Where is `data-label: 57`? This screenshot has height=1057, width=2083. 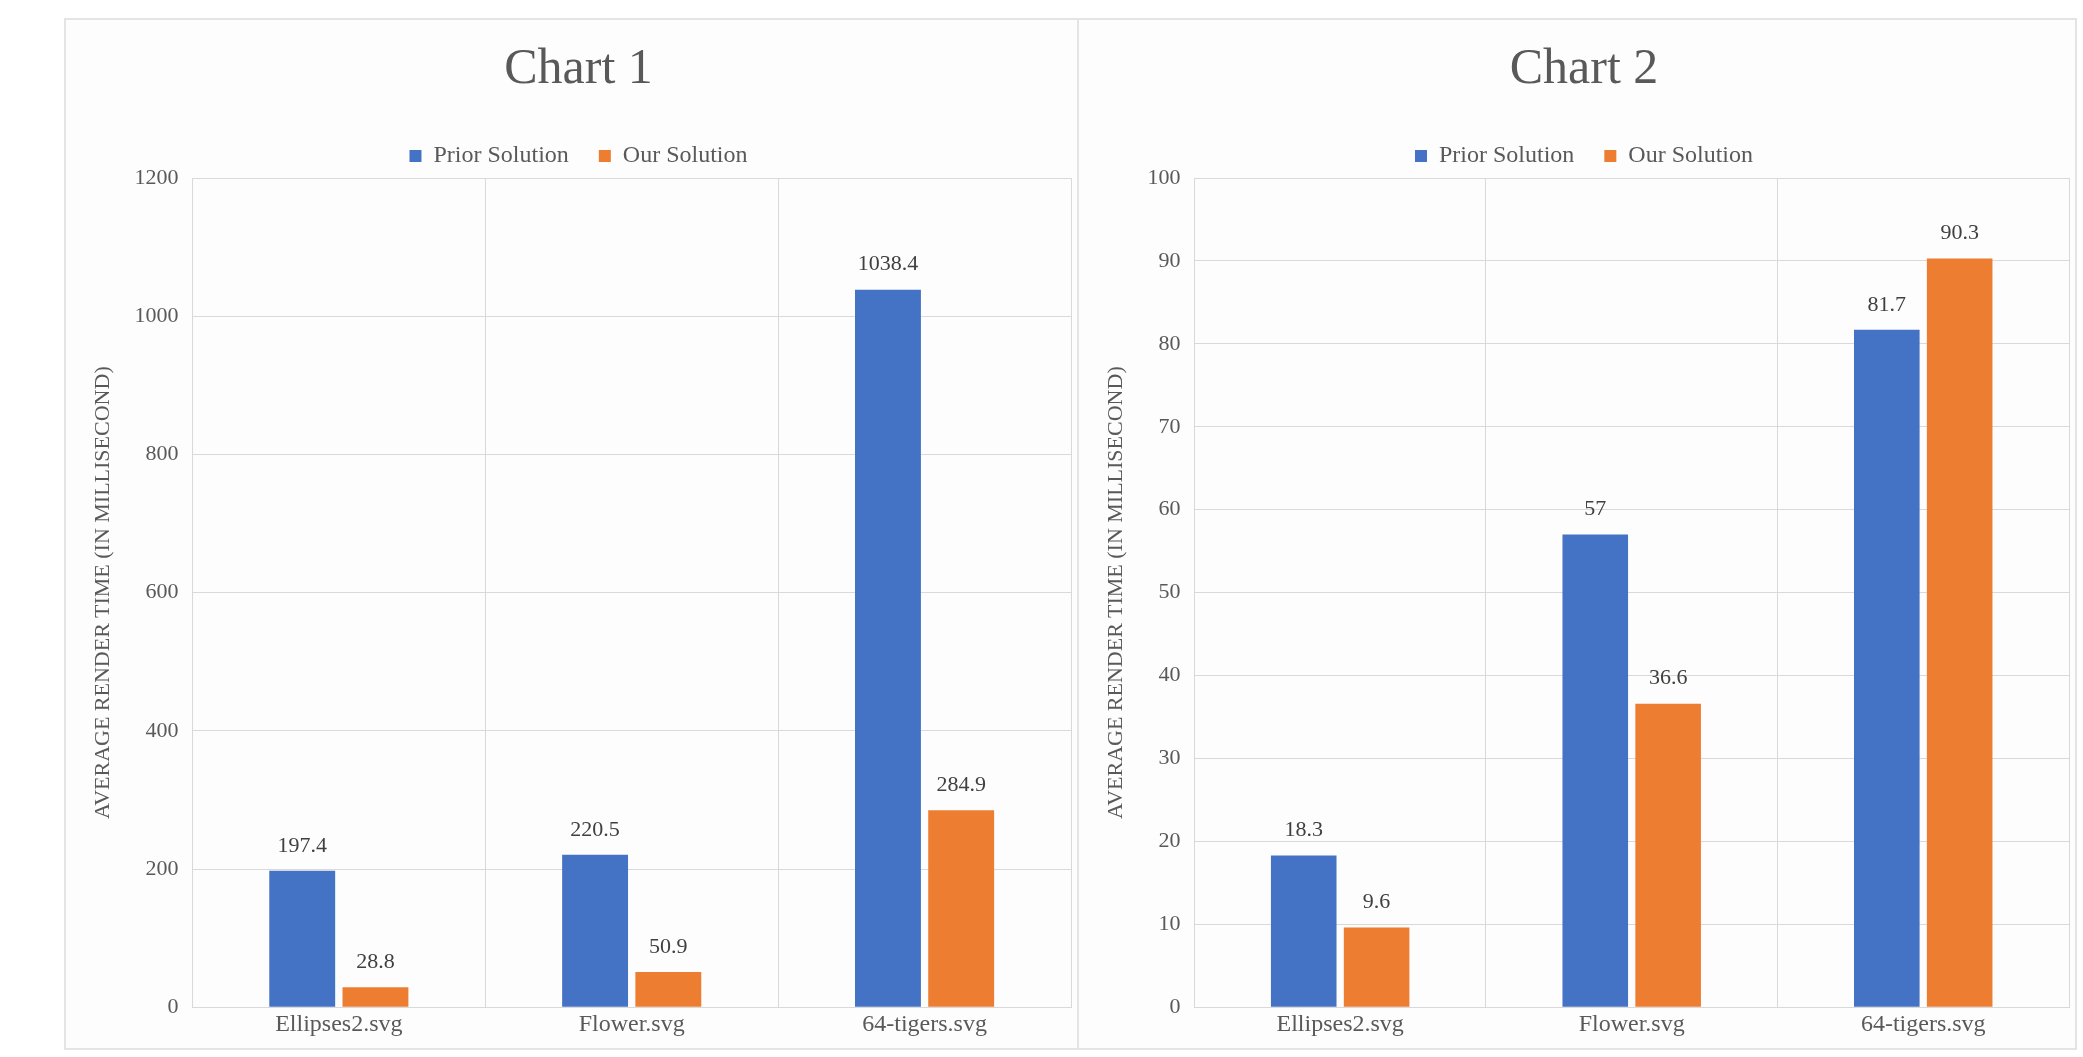 data-label: 57 is located at coordinates (1595, 508).